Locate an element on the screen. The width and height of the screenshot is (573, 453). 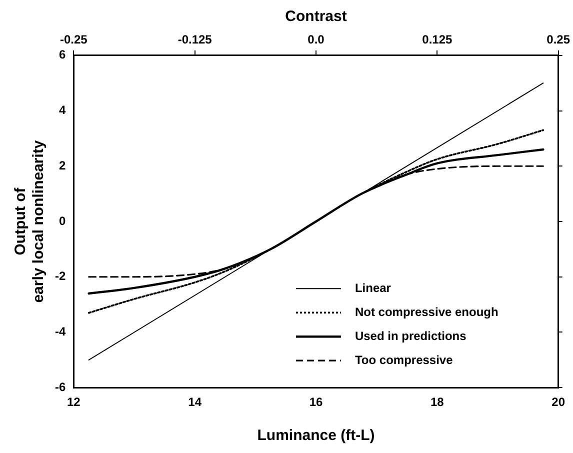
x-tick-label: 12 is located at coordinates (73, 402).